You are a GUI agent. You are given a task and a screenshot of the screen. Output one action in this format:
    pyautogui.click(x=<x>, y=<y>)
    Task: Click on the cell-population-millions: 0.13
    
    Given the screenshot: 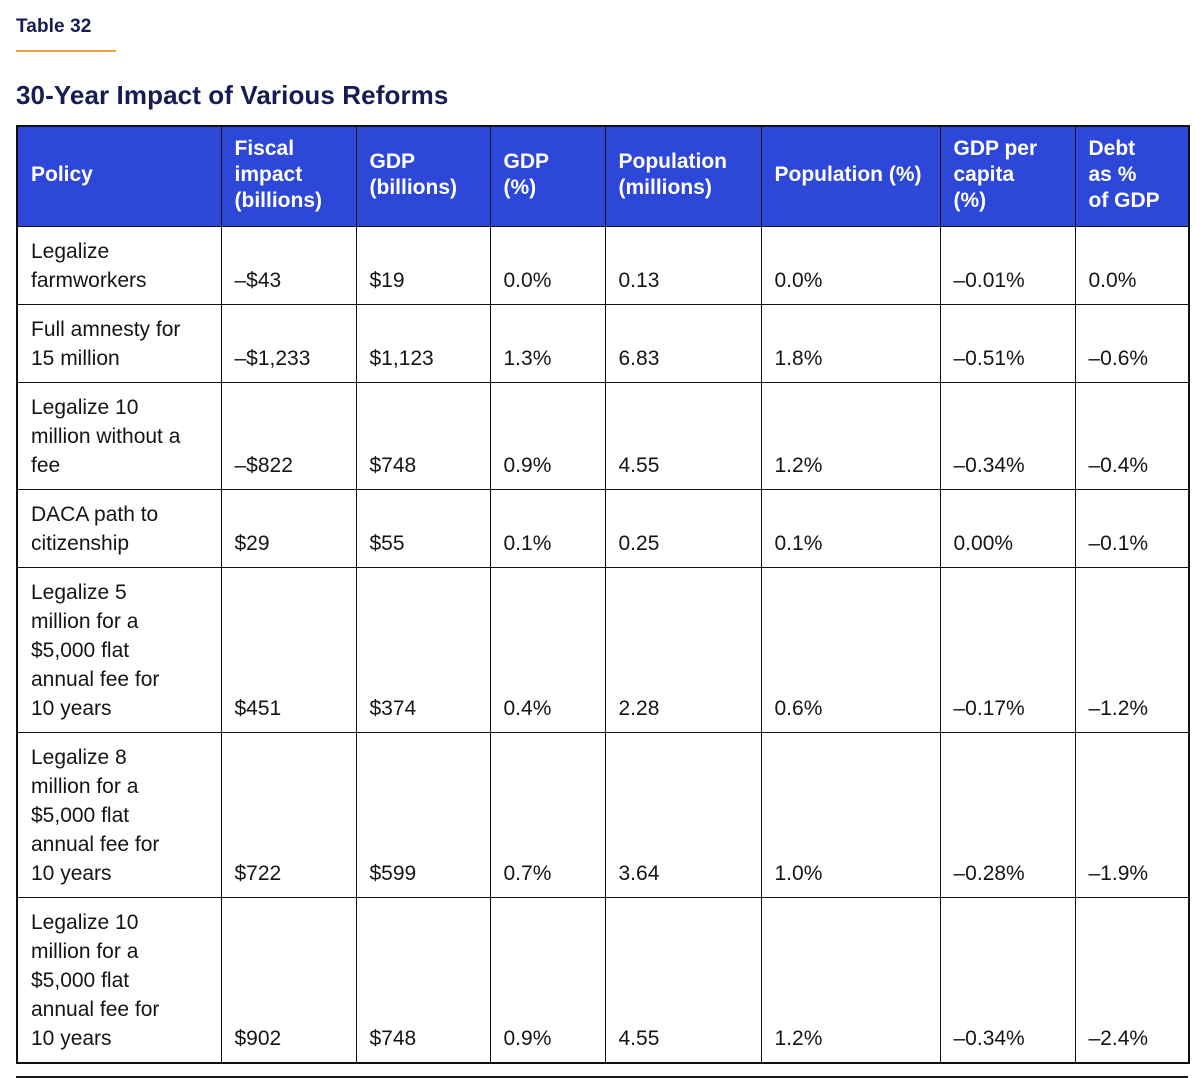 What is the action you would take?
    pyautogui.click(x=683, y=265)
    